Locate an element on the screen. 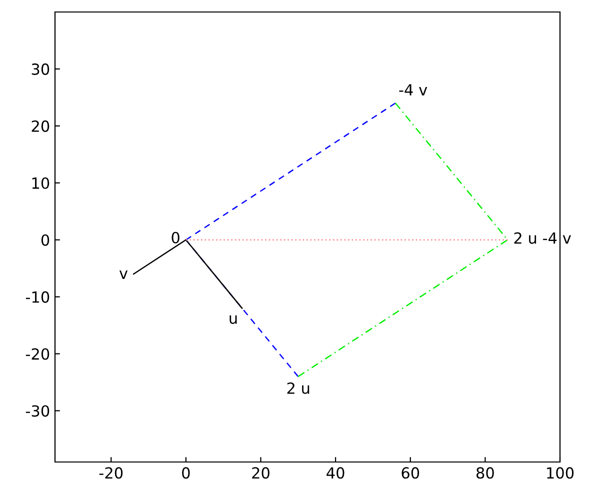 The height and width of the screenshot is (500, 600). x-tick-label: 20 is located at coordinates (261, 473).